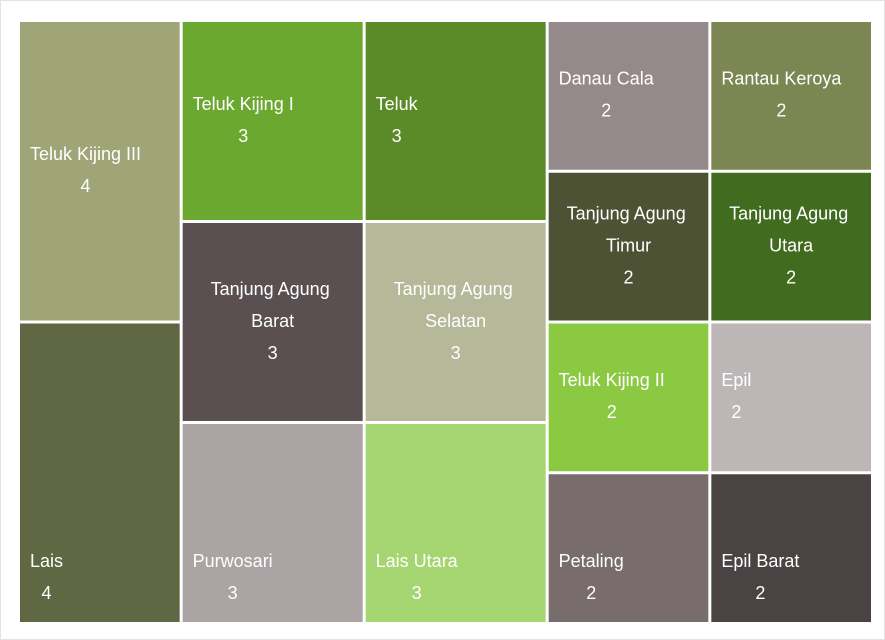 This screenshot has width=885, height=640. Describe the element at coordinates (736, 380) in the screenshot. I see `cell-label: Epil` at that location.